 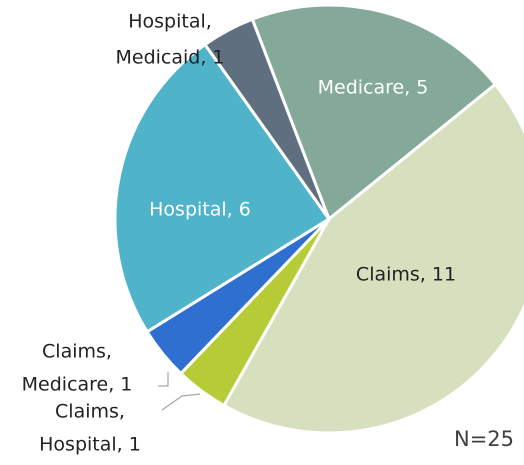 I want to click on data-label: Medicare, 5, so click(x=373, y=88).